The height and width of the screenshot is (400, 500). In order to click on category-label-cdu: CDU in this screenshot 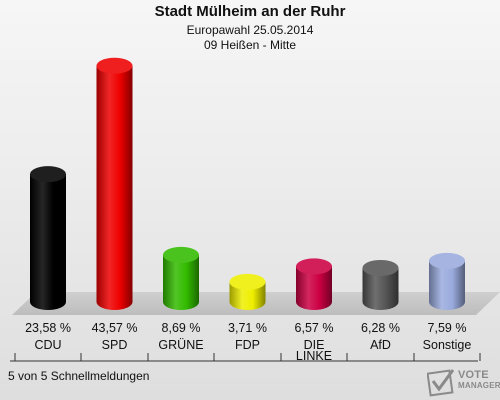, I will do `click(47, 345)`.